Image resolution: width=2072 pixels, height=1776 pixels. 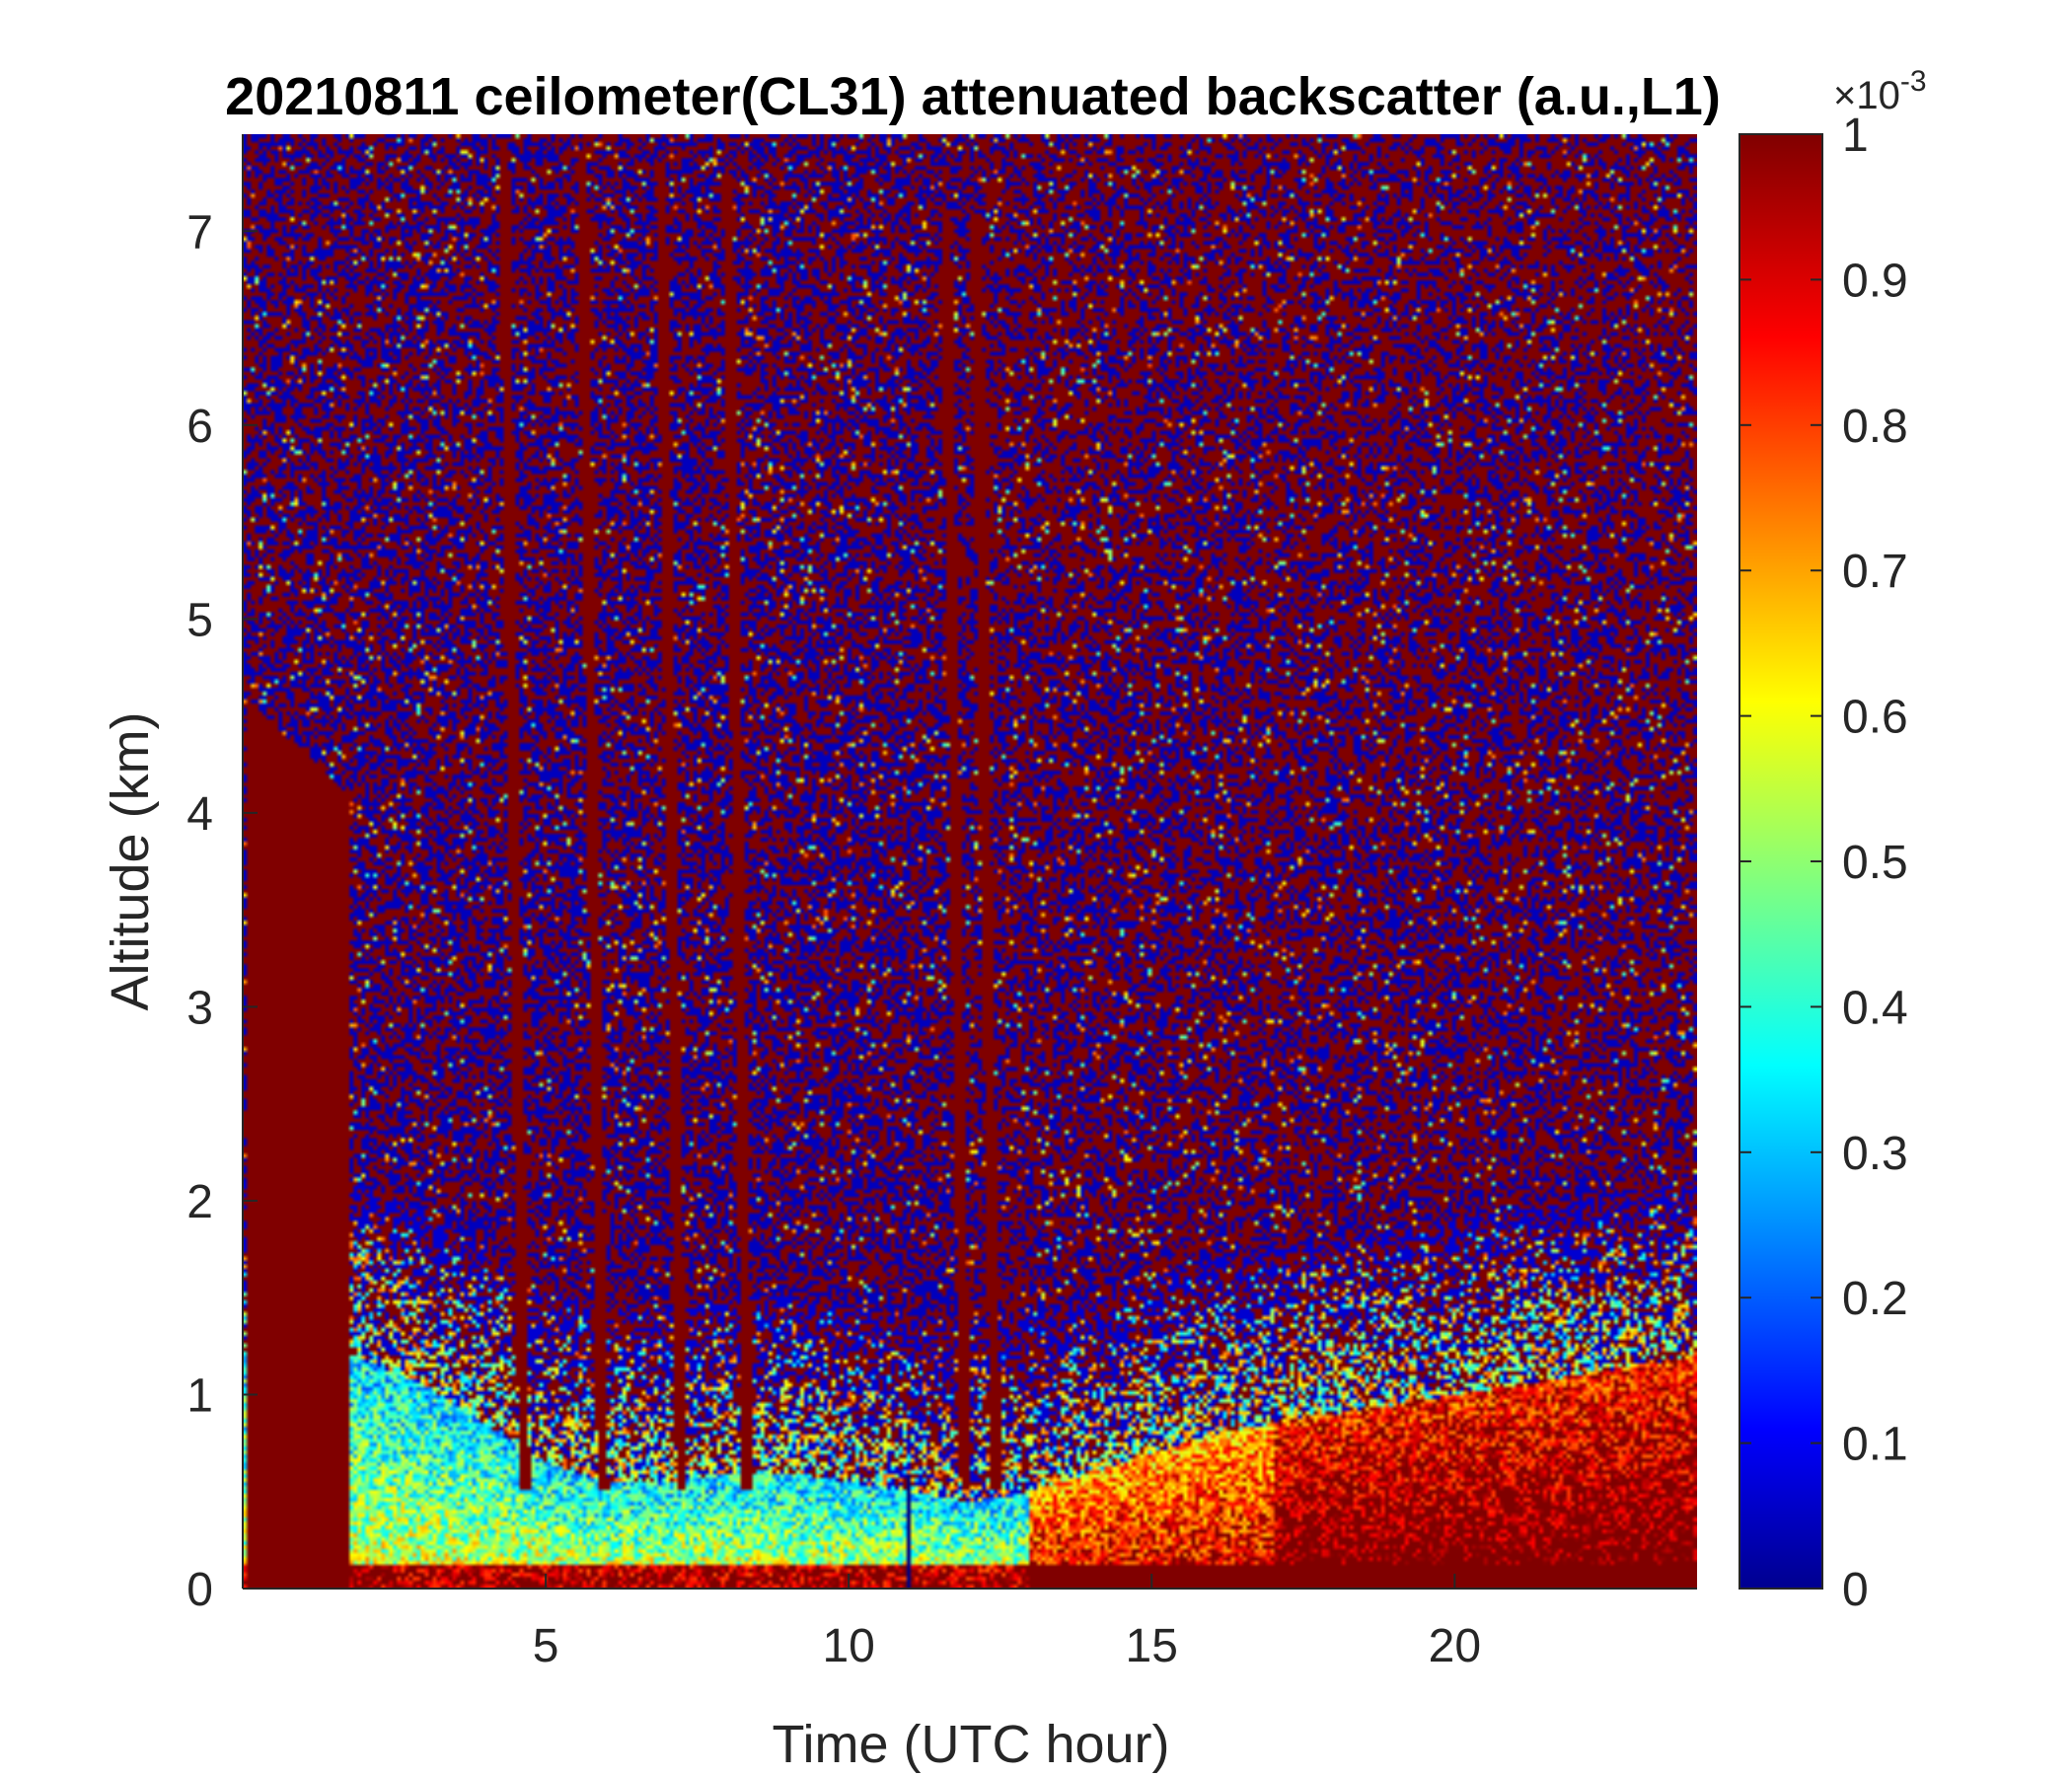 I want to click on colorbar-tick-label: 0.1, so click(x=1875, y=1445).